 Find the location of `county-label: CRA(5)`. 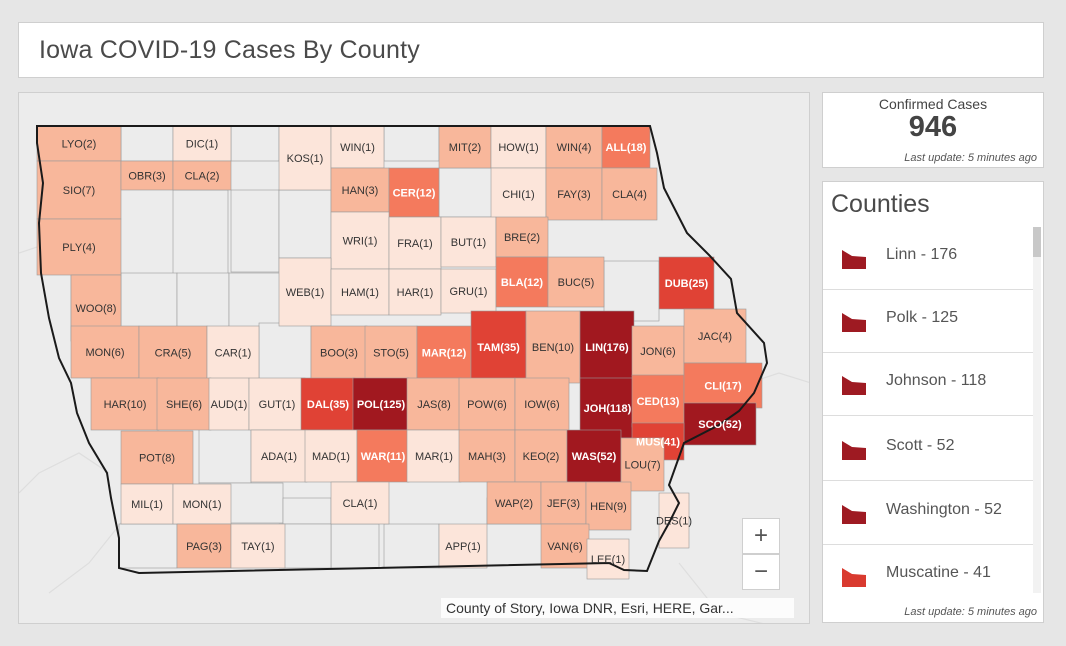

county-label: CRA(5) is located at coordinates (173, 354).